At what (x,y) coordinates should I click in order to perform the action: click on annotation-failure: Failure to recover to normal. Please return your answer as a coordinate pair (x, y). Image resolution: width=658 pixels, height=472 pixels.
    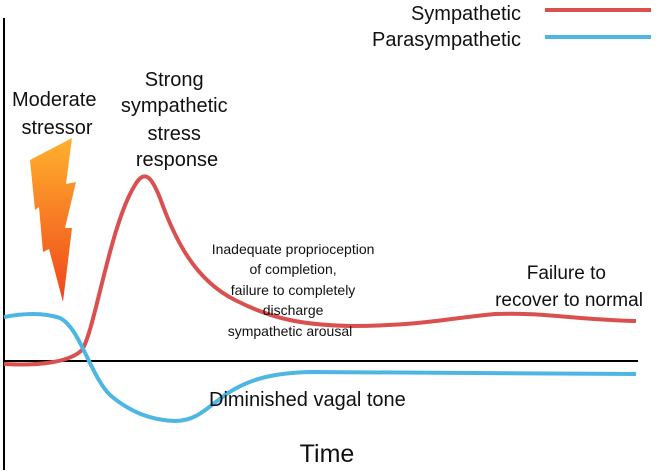
    Looking at the image, I should click on (569, 287).